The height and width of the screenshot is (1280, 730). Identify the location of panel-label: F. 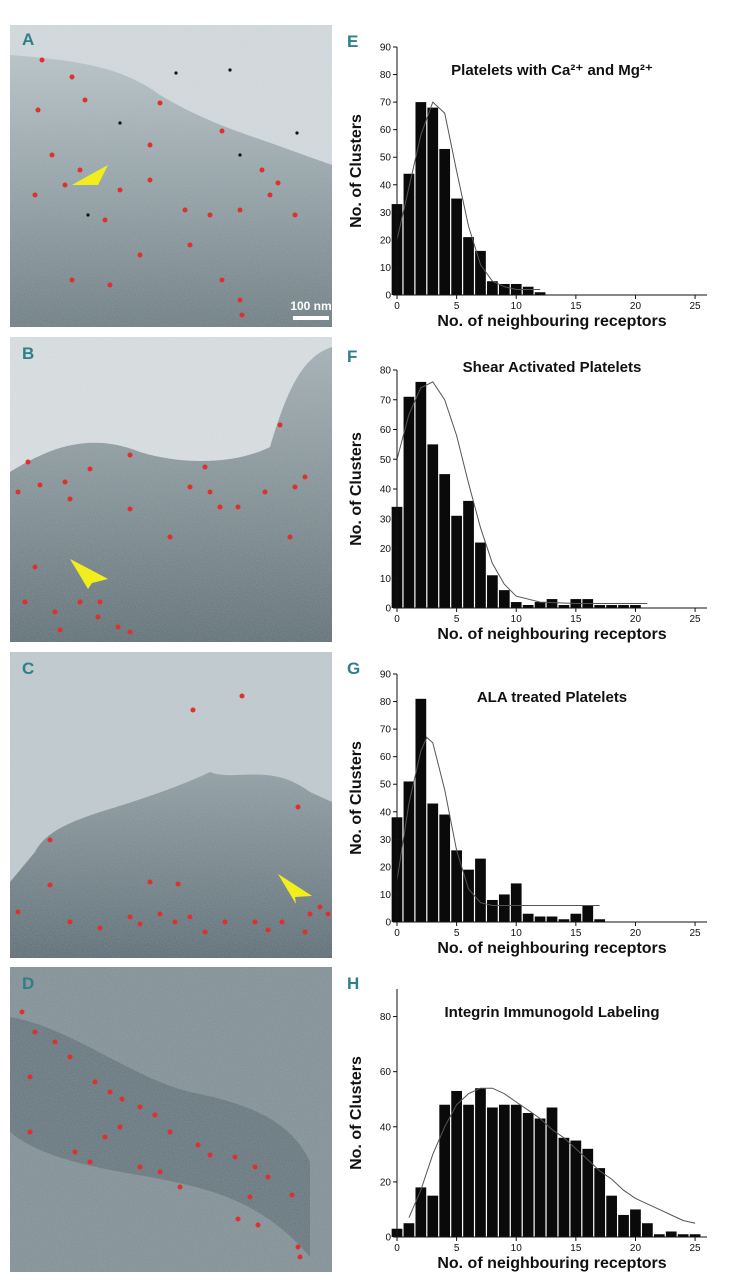
(352, 356).